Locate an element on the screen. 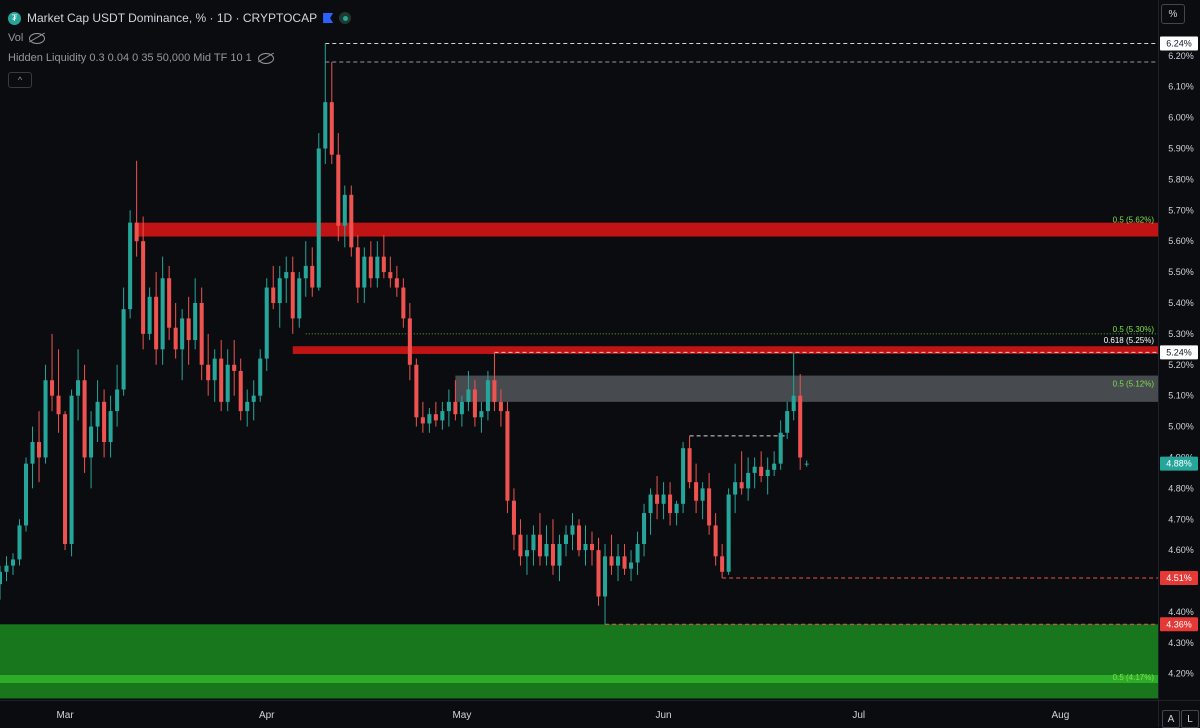  legend-vol-row: Vol is located at coordinates (179, 38).